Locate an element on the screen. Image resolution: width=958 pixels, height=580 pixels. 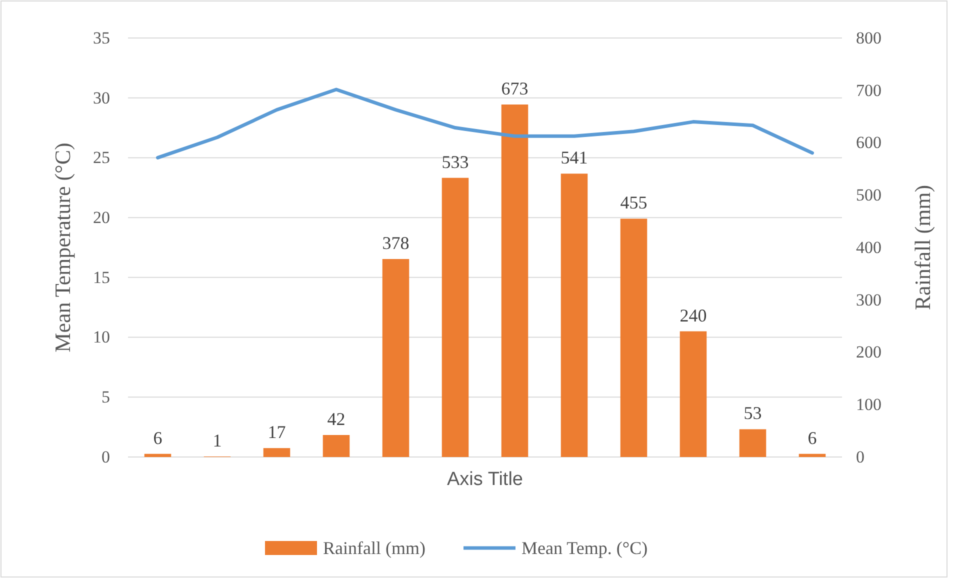
y2-tick-label: 300 is located at coordinates (869, 300).